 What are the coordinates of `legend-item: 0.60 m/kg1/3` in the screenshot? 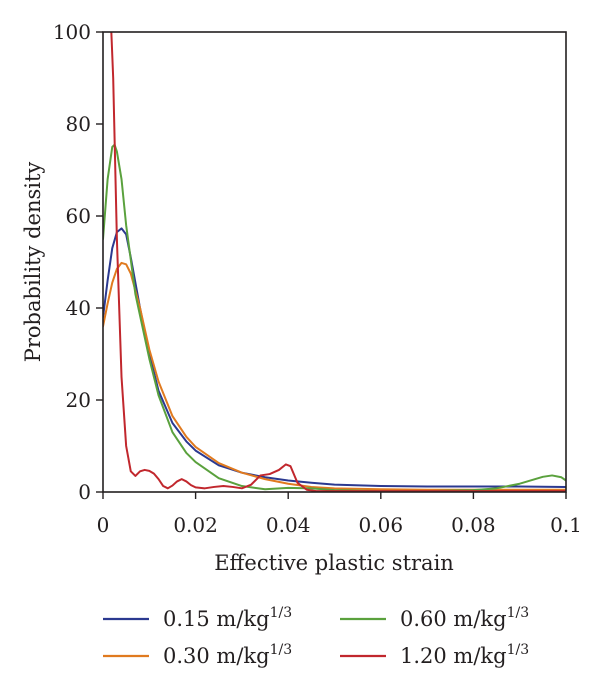 It's located at (434, 618).